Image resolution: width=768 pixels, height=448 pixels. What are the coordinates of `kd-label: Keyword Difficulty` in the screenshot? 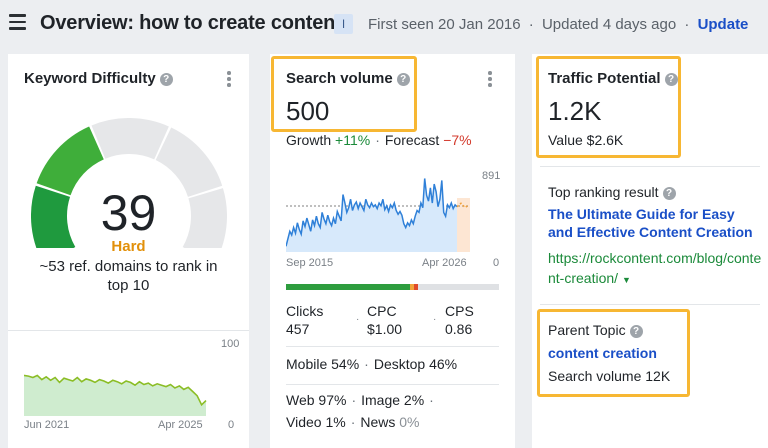 It's located at (90, 78).